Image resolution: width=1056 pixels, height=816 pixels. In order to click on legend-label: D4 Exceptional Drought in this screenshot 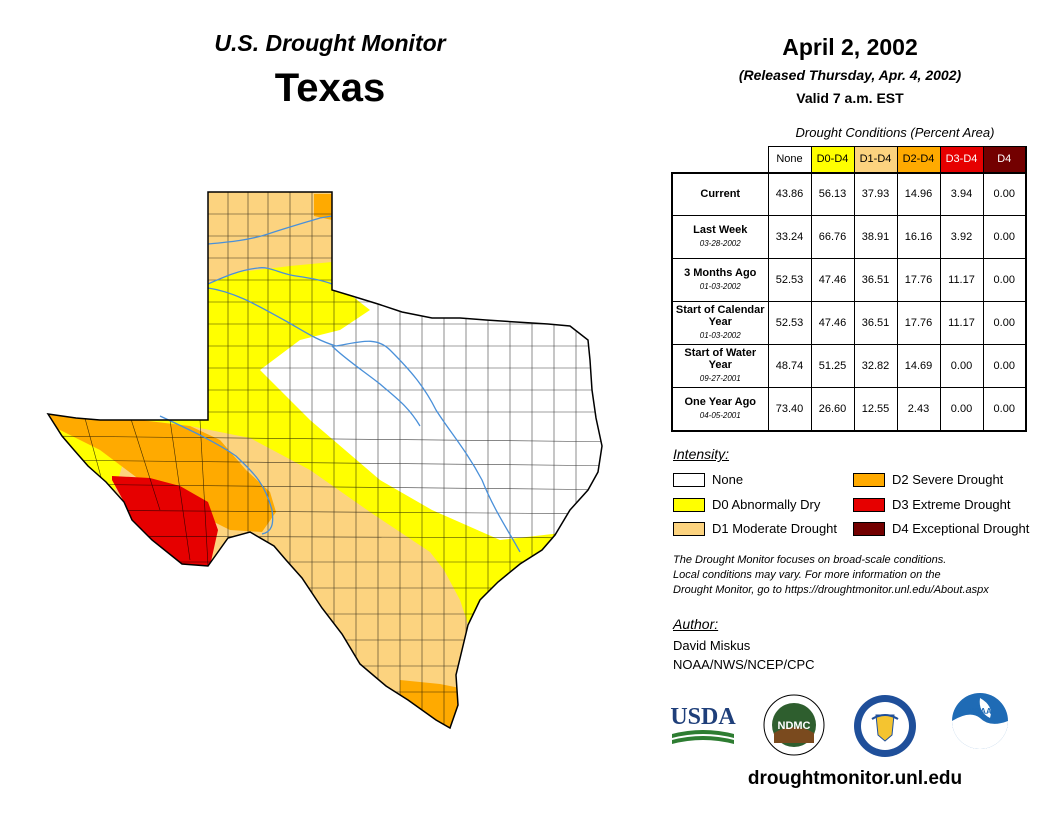, I will do `click(961, 528)`.